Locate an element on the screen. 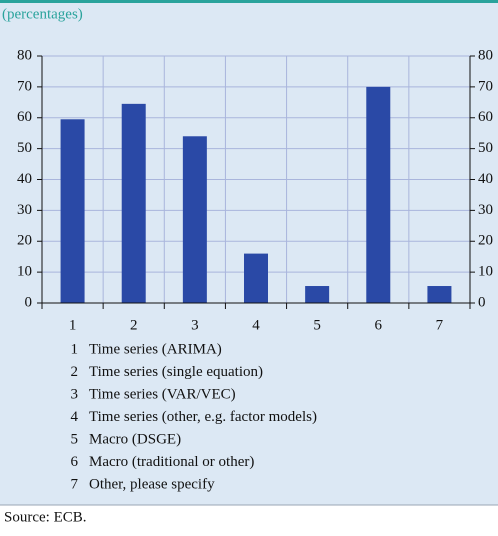 Image resolution: width=498 pixels, height=536 pixels. legend-number: 2 is located at coordinates (75, 372).